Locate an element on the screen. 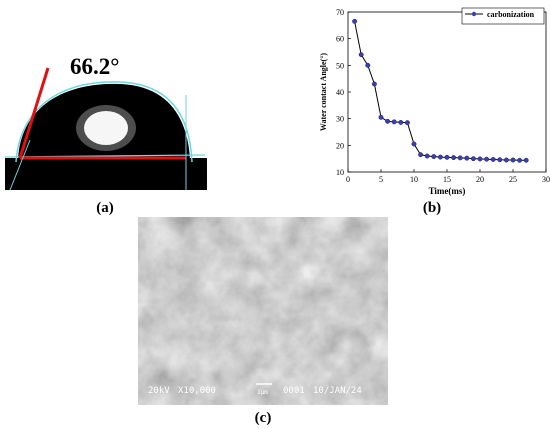 This screenshot has height=429, width=550. y-tick-label: 50 is located at coordinates (340, 65).